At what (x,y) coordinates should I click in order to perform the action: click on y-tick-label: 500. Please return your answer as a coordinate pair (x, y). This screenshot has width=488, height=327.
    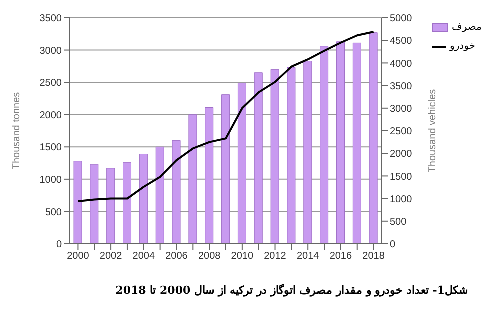
    Looking at the image, I should click on (53, 212).